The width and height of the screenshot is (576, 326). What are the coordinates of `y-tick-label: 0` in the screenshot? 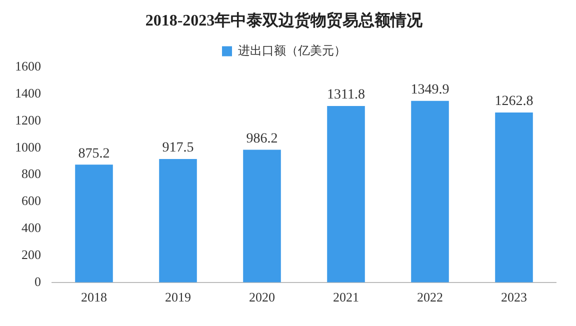 It's located at (37, 281).